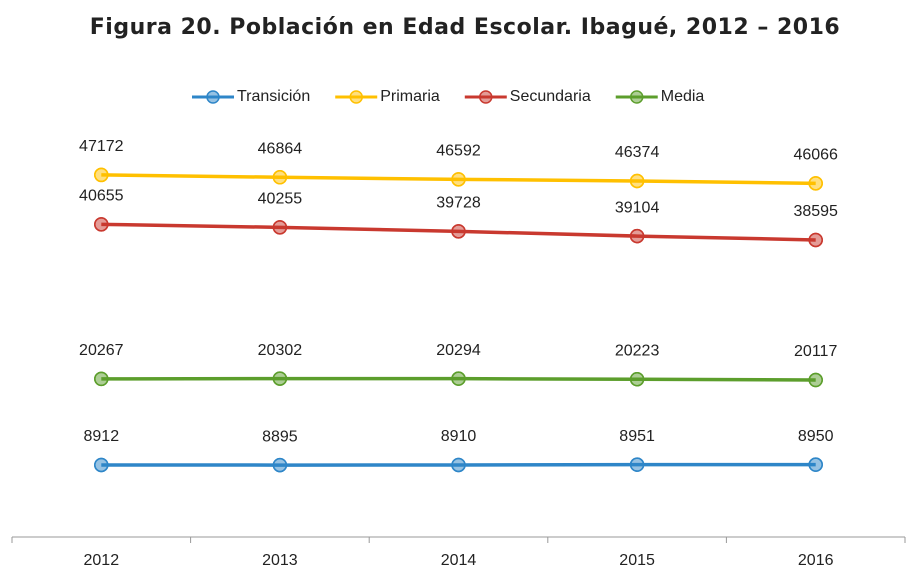 The height and width of the screenshot is (569, 906). What do you see at coordinates (101, 350) in the screenshot?
I see `data-label: 20267` at bounding box center [101, 350].